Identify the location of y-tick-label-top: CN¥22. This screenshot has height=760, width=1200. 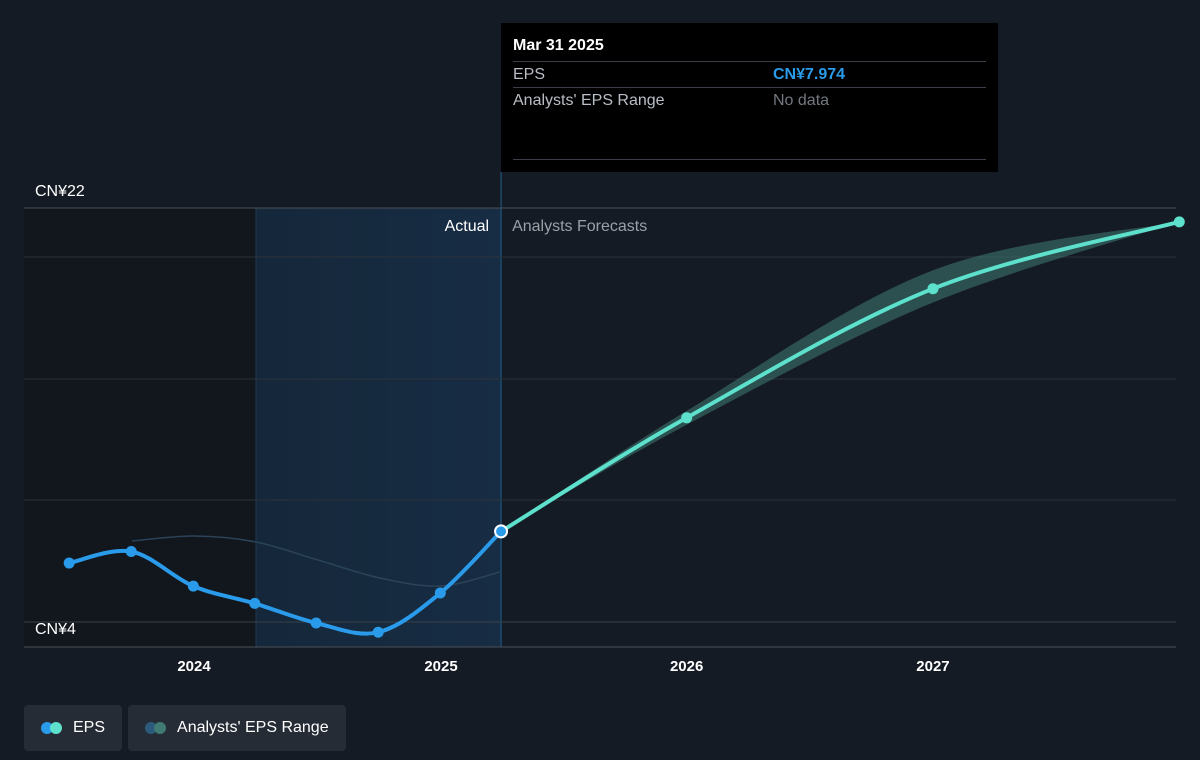
(60, 191).